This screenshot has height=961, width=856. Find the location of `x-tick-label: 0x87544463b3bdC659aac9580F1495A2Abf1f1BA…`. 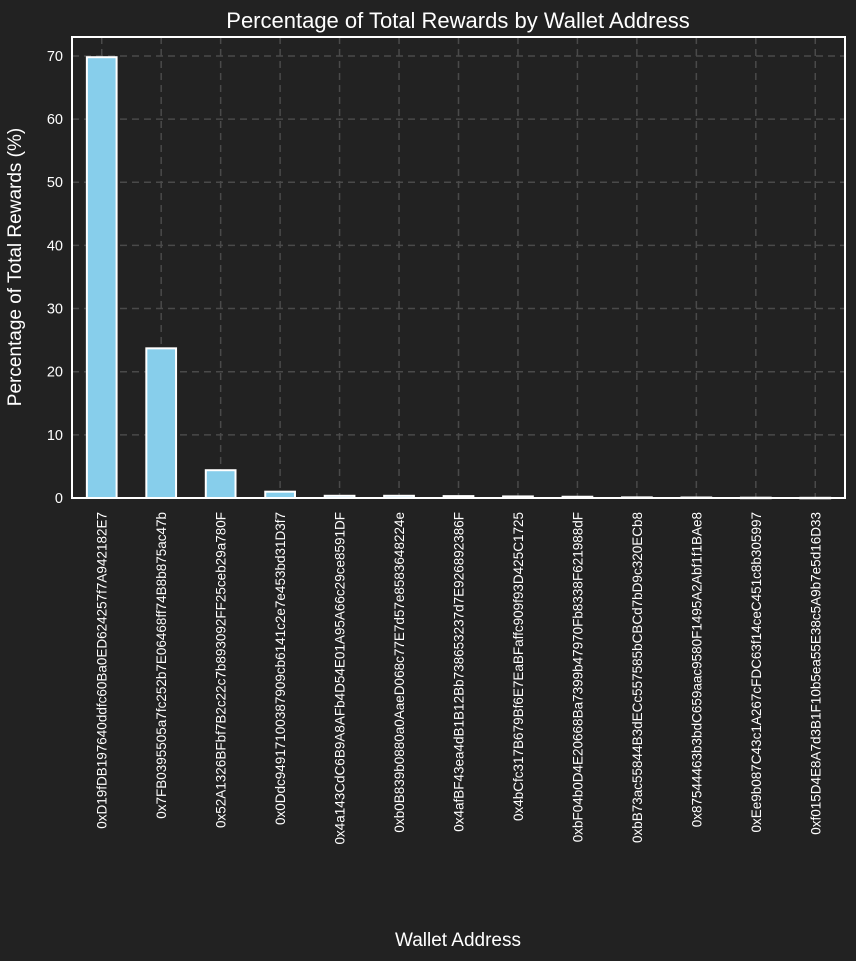

x-tick-label: 0x87544463b3bdC659aac9580F1495A2Abf1f1BA… is located at coordinates (696, 669).